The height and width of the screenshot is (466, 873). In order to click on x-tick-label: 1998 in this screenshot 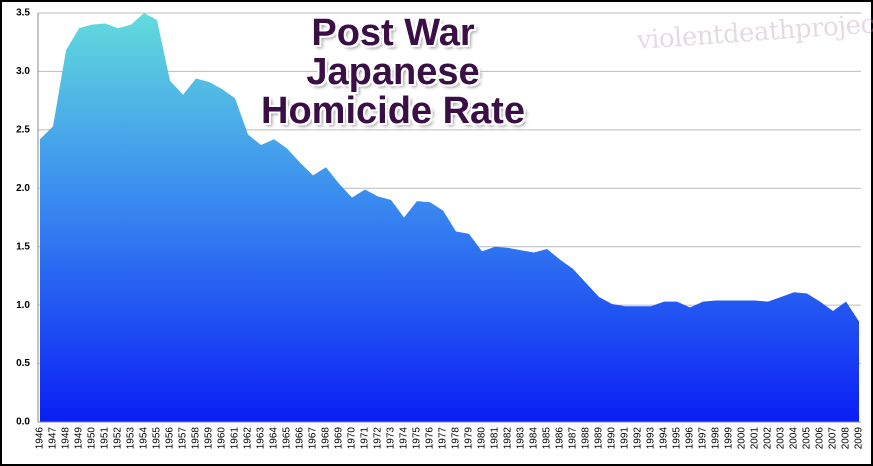, I will do `click(716, 438)`.